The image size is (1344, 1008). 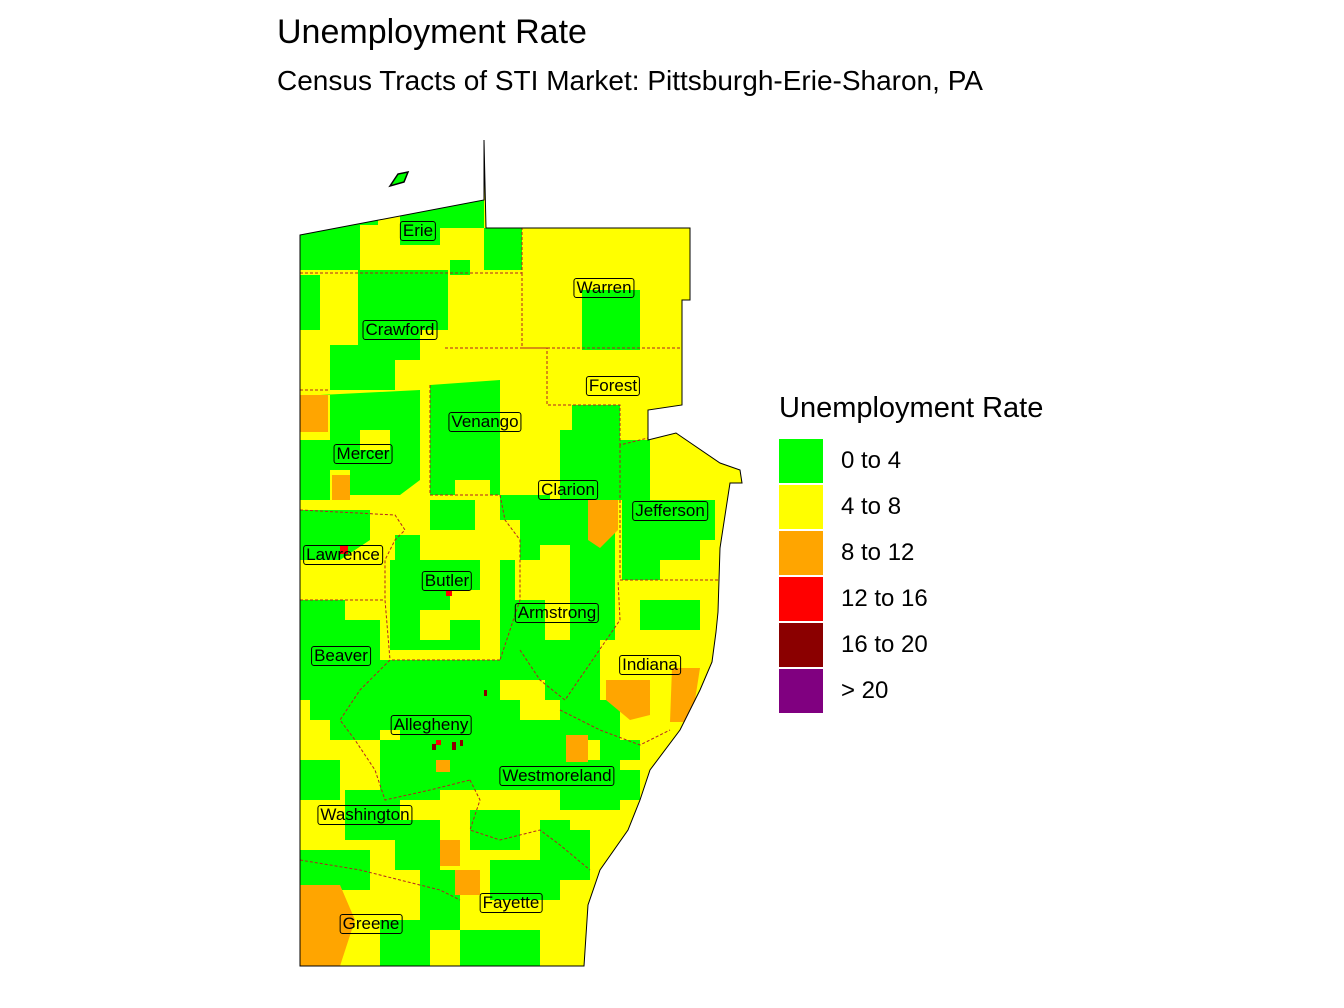 What do you see at coordinates (557, 613) in the screenshot?
I see `county-label-armstrong: Armstrong` at bounding box center [557, 613].